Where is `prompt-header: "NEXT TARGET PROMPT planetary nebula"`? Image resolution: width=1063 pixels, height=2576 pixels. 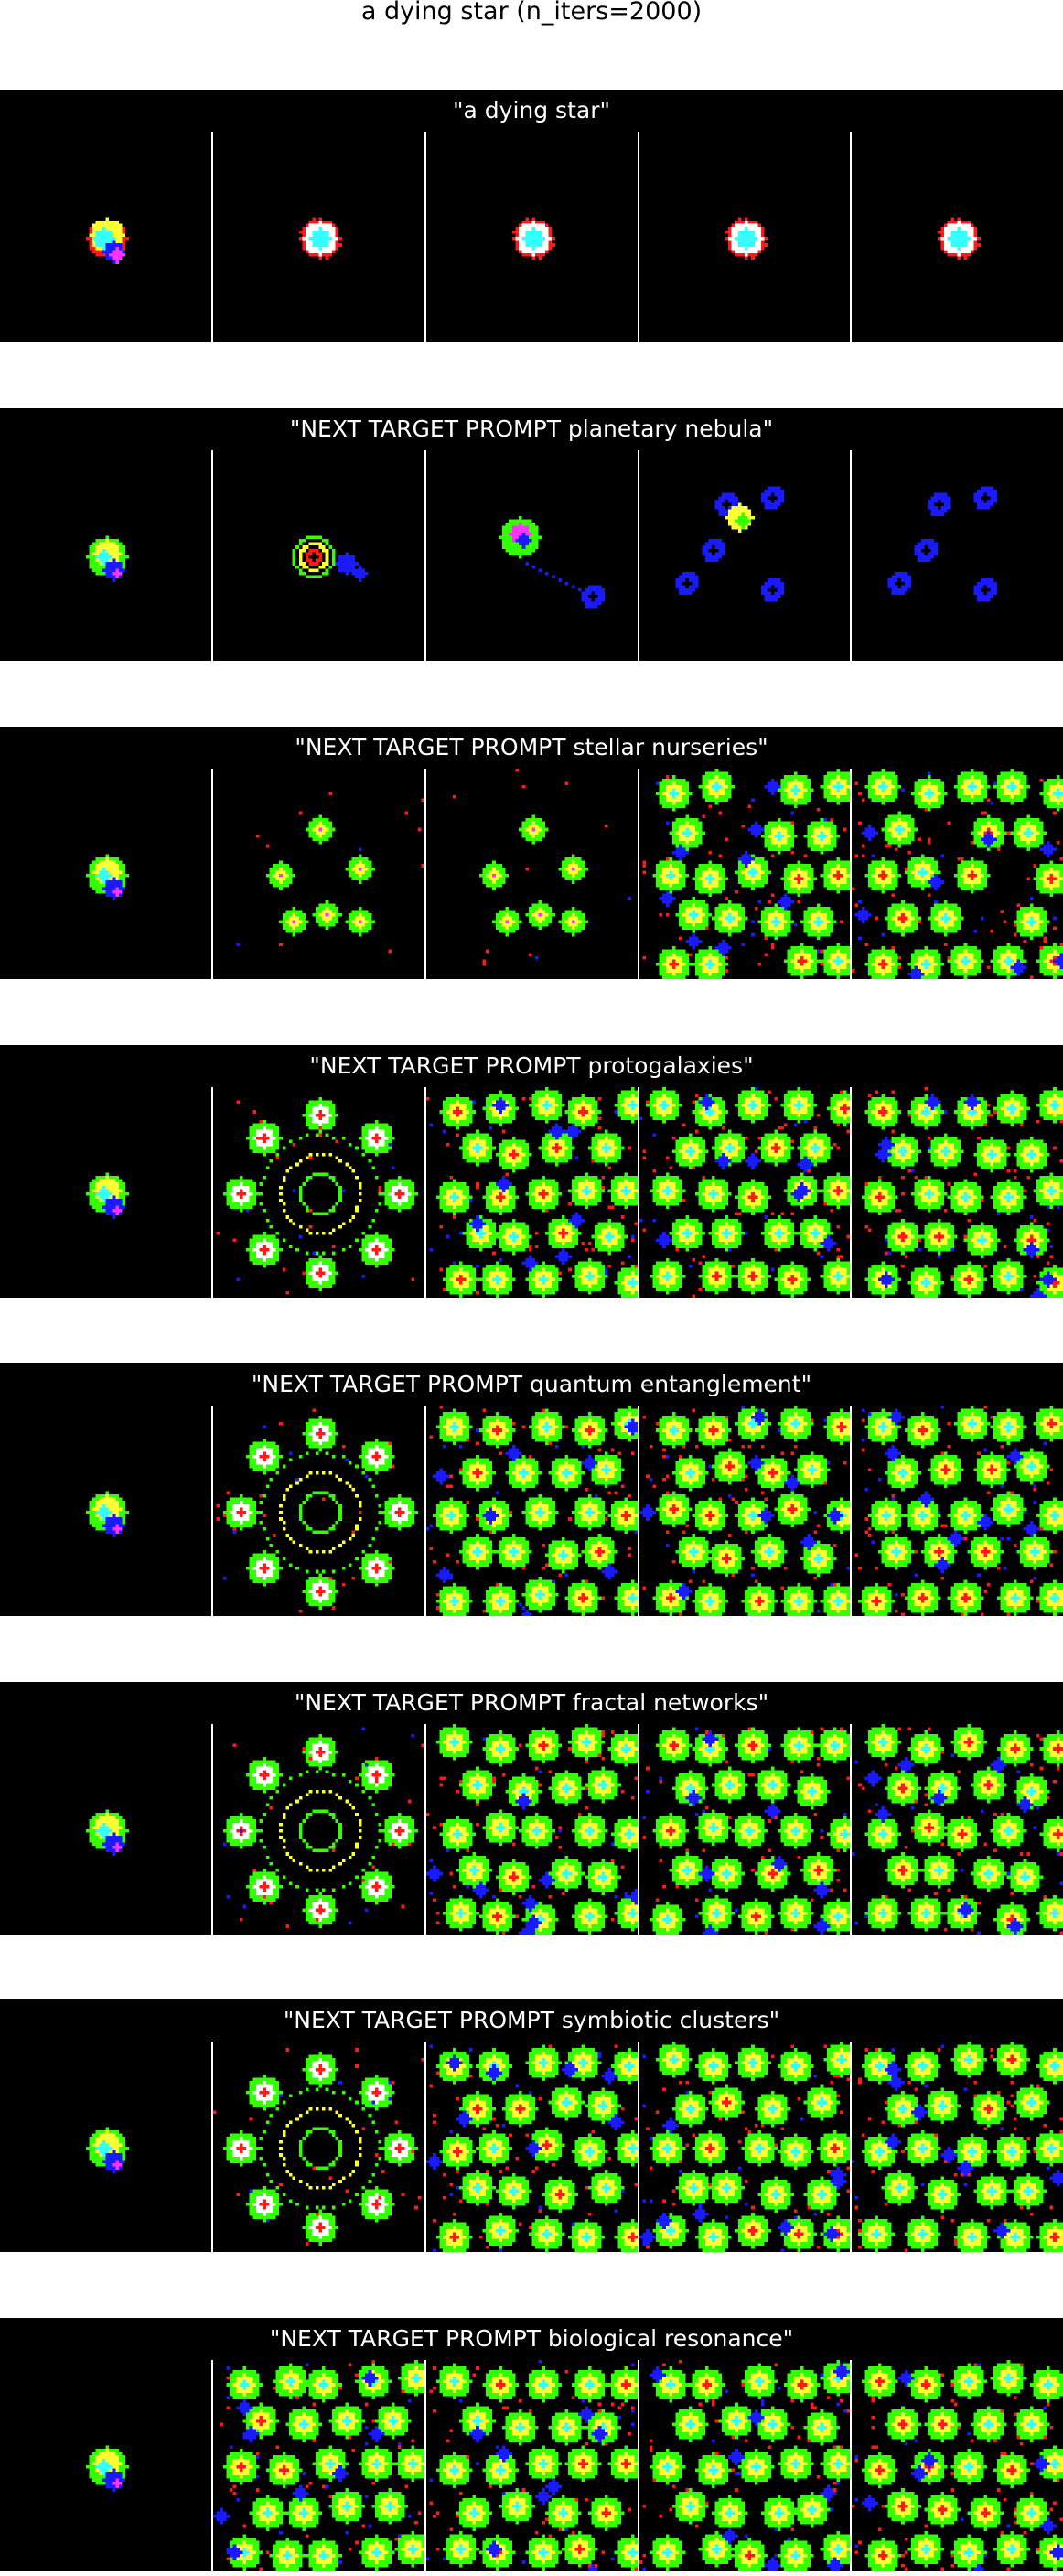
prompt-header: "NEXT TARGET PROMPT planetary nebula" is located at coordinates (531, 429).